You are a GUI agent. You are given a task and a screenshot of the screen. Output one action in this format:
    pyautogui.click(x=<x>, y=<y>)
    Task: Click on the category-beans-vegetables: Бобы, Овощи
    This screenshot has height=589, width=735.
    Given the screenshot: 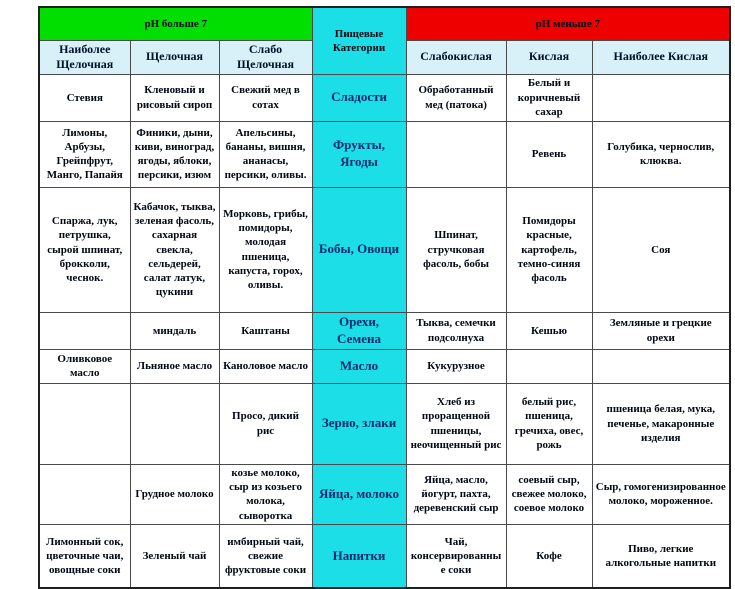 What is the action you would take?
    pyautogui.click(x=359, y=249)
    